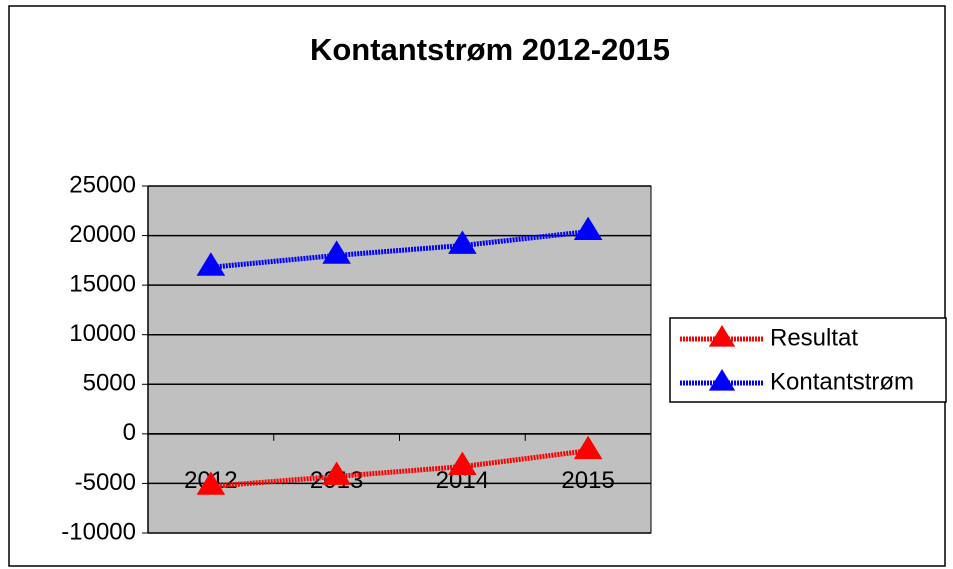 This screenshot has width=953, height=569. Describe the element at coordinates (587, 480) in the screenshot. I see `x-tick-label: 2015` at that location.